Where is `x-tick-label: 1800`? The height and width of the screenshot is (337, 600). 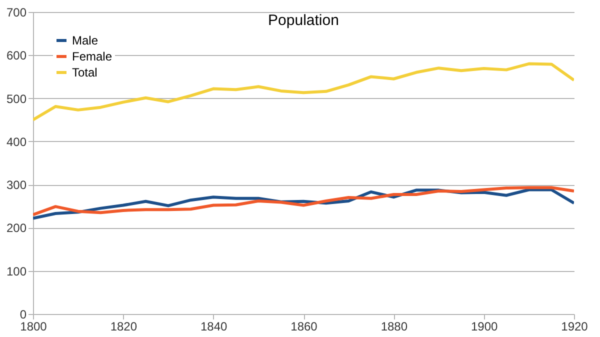 x-tick-label: 1800 is located at coordinates (34, 327).